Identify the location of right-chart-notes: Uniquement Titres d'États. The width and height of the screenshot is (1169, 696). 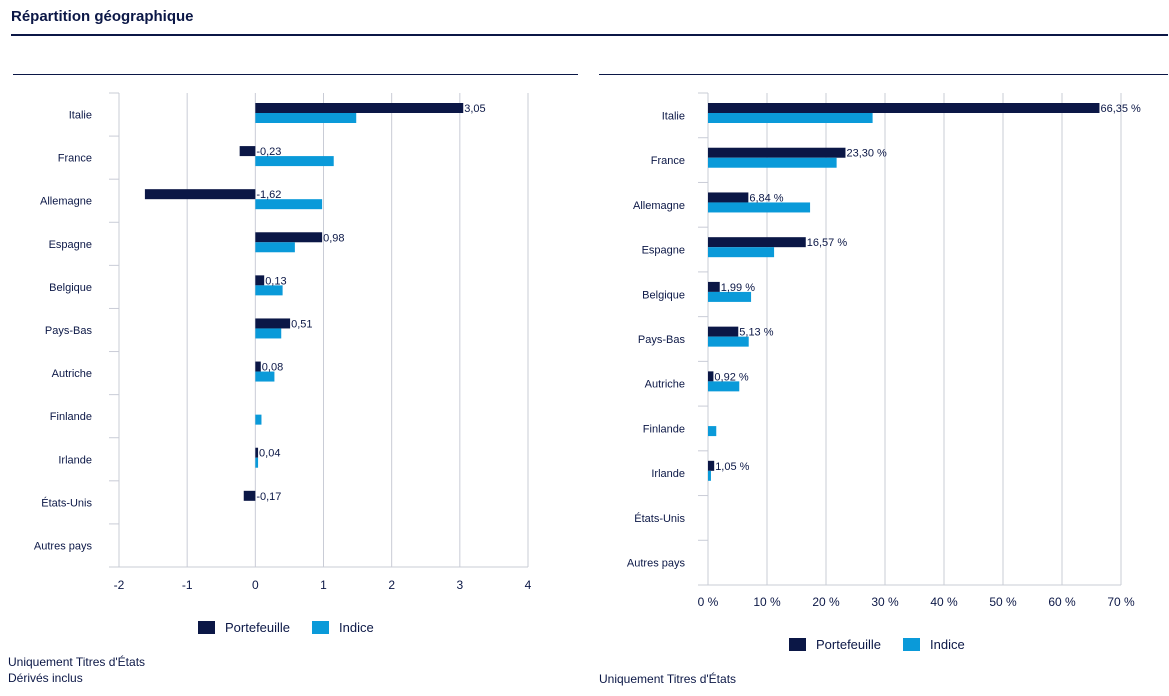
(667, 679).